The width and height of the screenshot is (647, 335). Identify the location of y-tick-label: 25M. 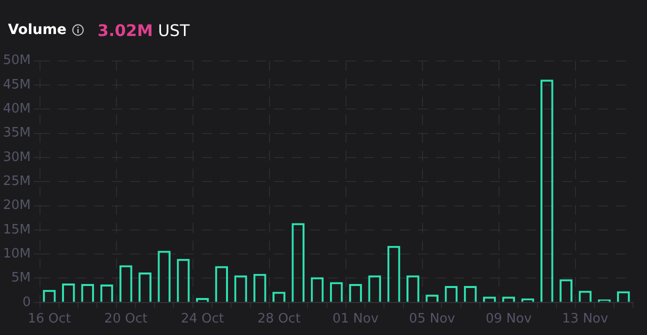
(16, 181).